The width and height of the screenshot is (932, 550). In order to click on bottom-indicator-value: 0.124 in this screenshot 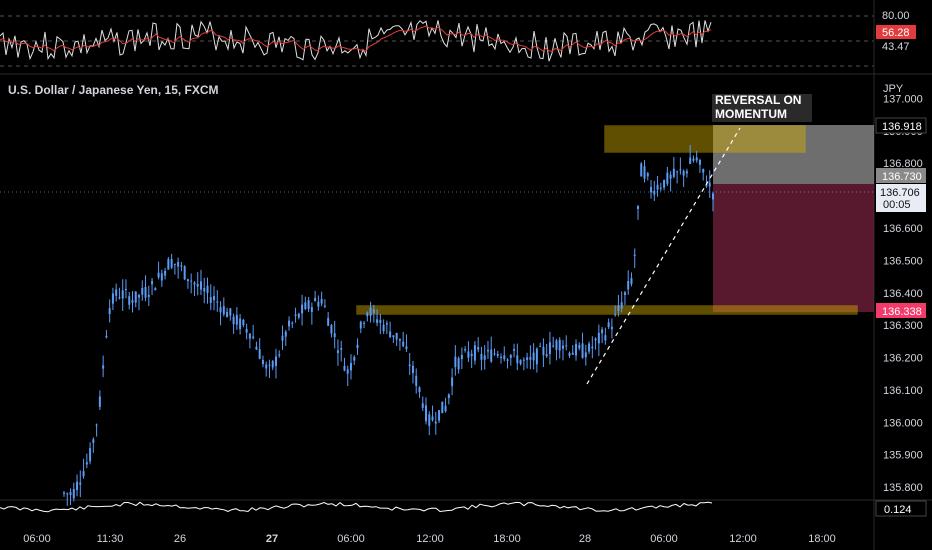, I will do `click(898, 510)`.